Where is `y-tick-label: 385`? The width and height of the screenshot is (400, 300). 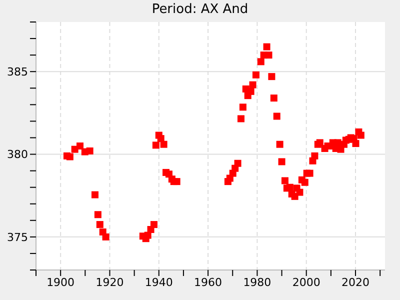 y-tick-label: 385 is located at coordinates (17, 72).